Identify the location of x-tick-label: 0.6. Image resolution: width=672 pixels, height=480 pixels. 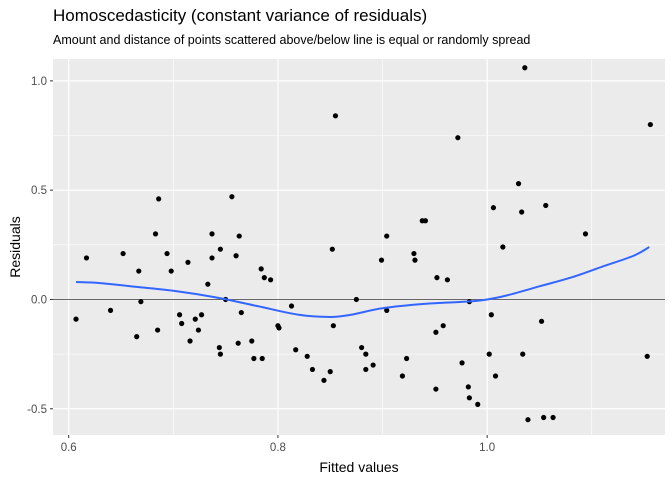
(69, 448).